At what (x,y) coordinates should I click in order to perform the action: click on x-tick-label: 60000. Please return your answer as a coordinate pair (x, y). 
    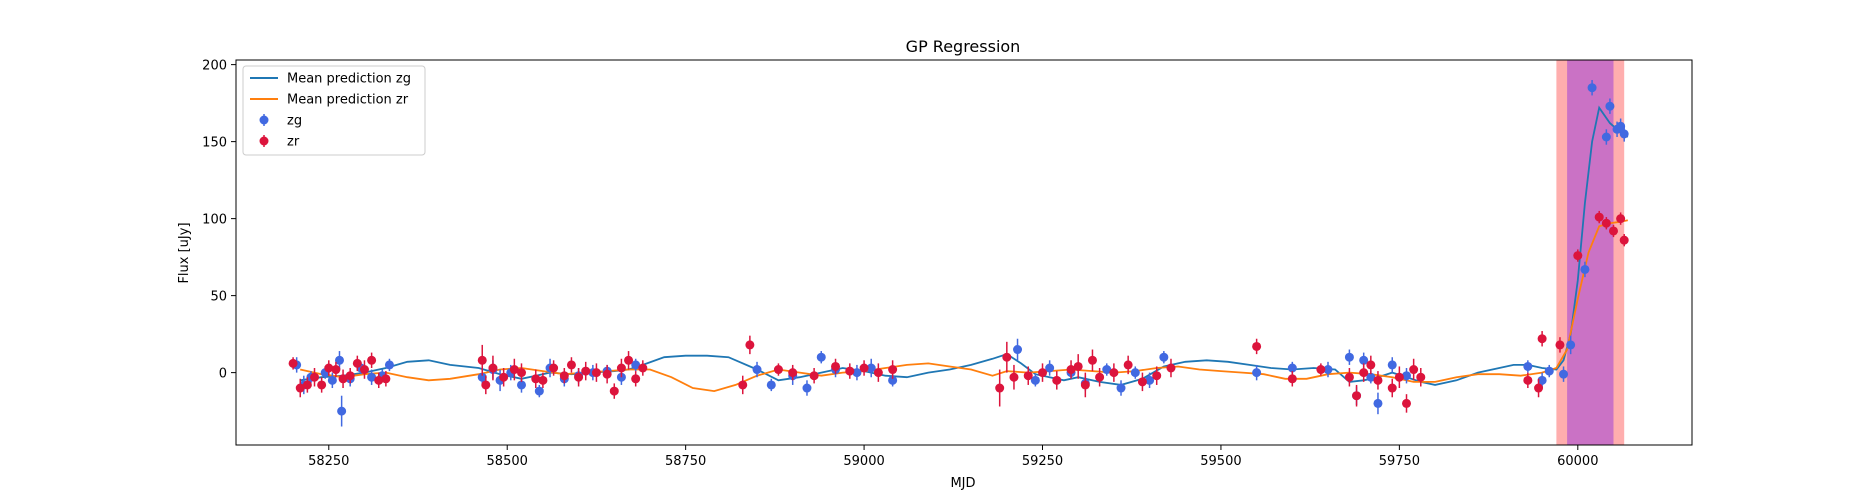
    Looking at the image, I should click on (1577, 461).